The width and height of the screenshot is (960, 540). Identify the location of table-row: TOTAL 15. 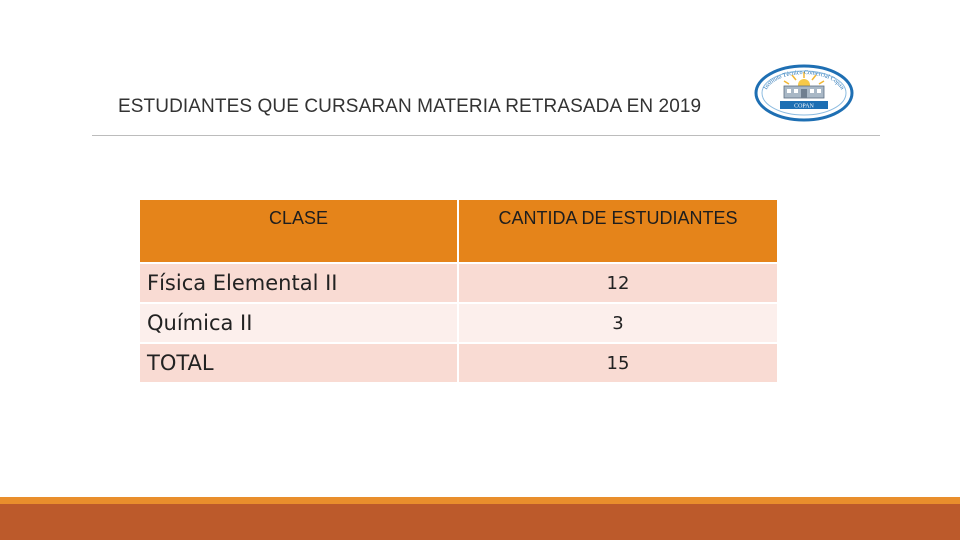
(458, 363).